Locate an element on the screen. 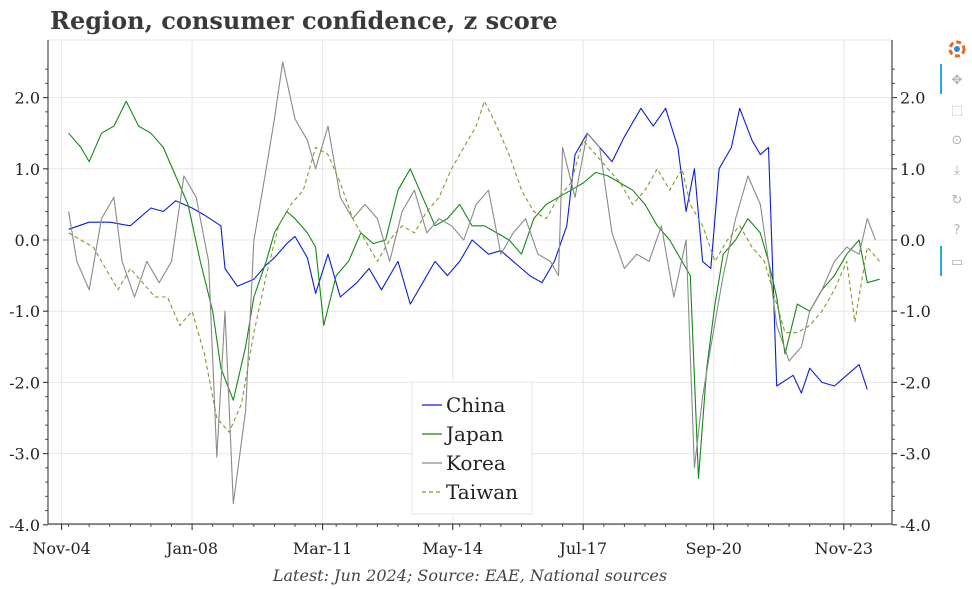  reset-icon: ↻ is located at coordinates (957, 200).